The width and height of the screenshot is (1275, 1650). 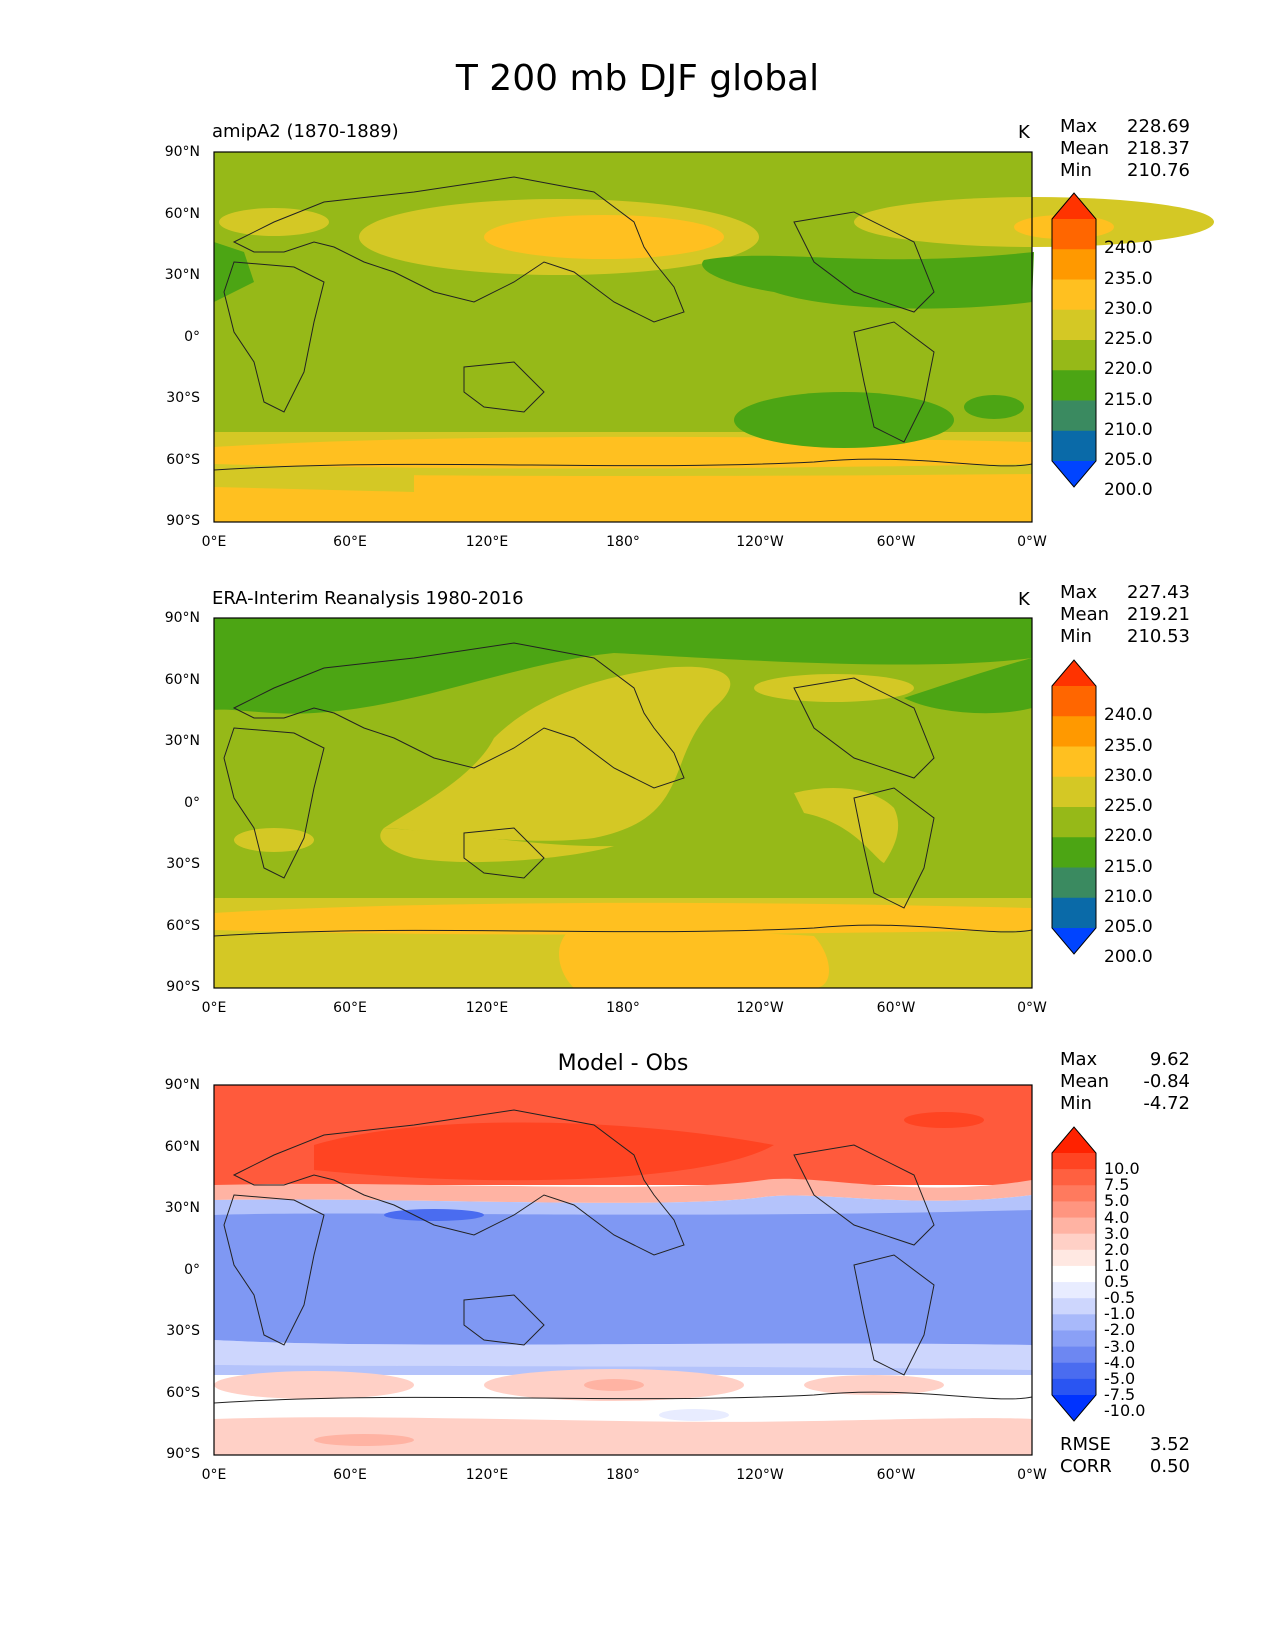 What do you see at coordinates (623, 1256) in the screenshot?
I see `panel-3-coastlines` at bounding box center [623, 1256].